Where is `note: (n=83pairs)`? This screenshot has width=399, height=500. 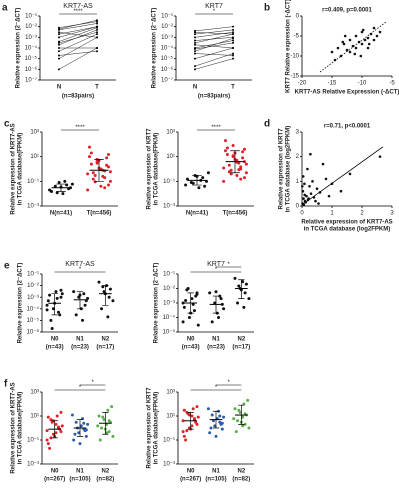
note: (n=83pairs) is located at coordinates (78, 97).